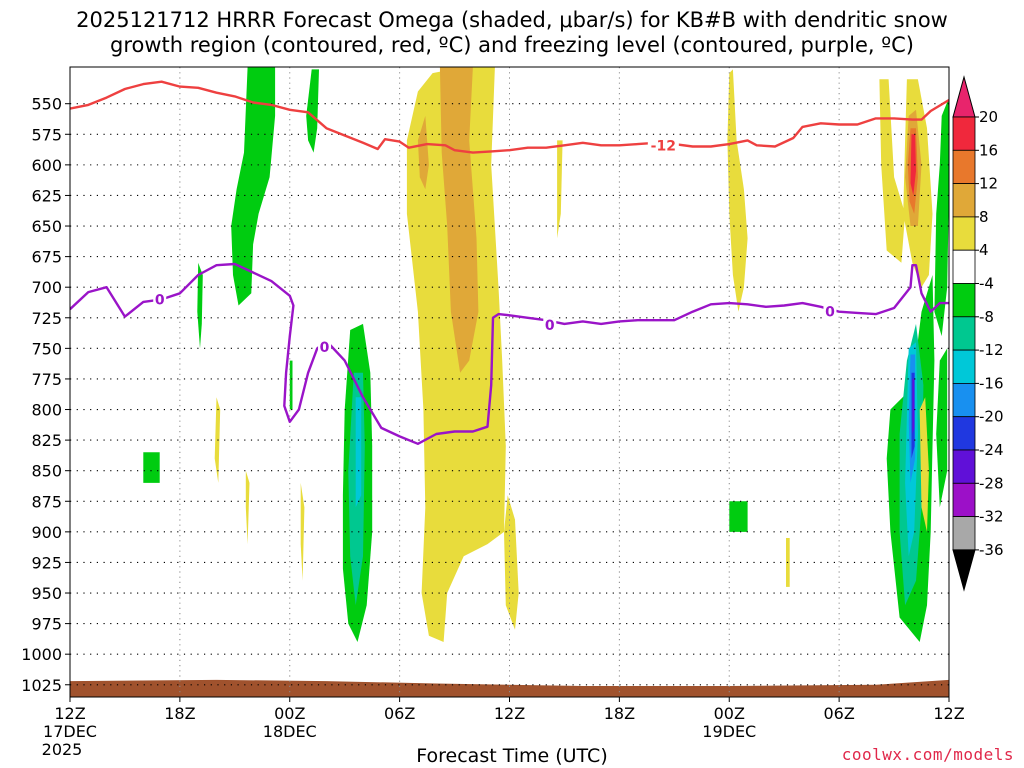  I want to click on colorbar-label-0: 20, so click(988, 117).